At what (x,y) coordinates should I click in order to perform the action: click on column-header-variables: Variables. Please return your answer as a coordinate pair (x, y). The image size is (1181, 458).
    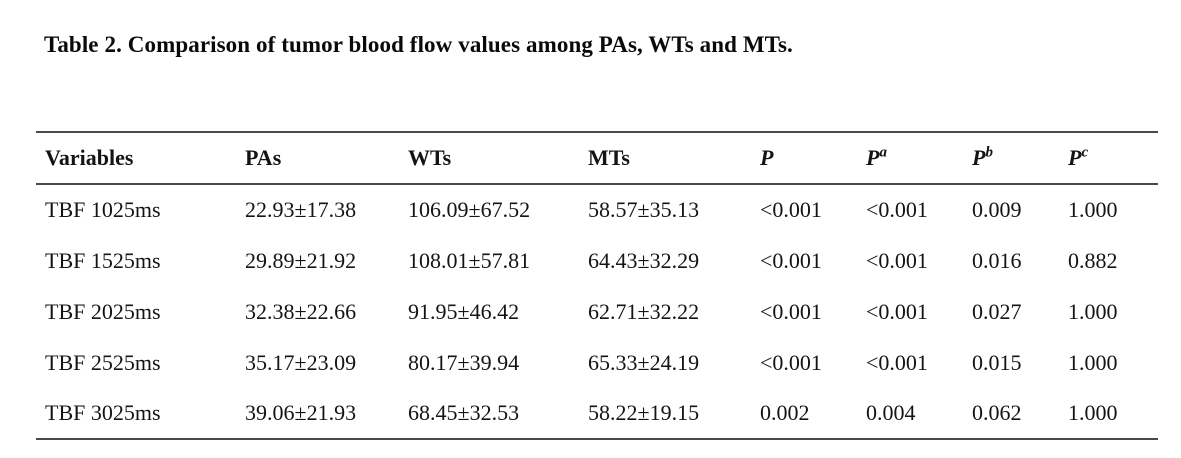
    Looking at the image, I should click on (140, 158).